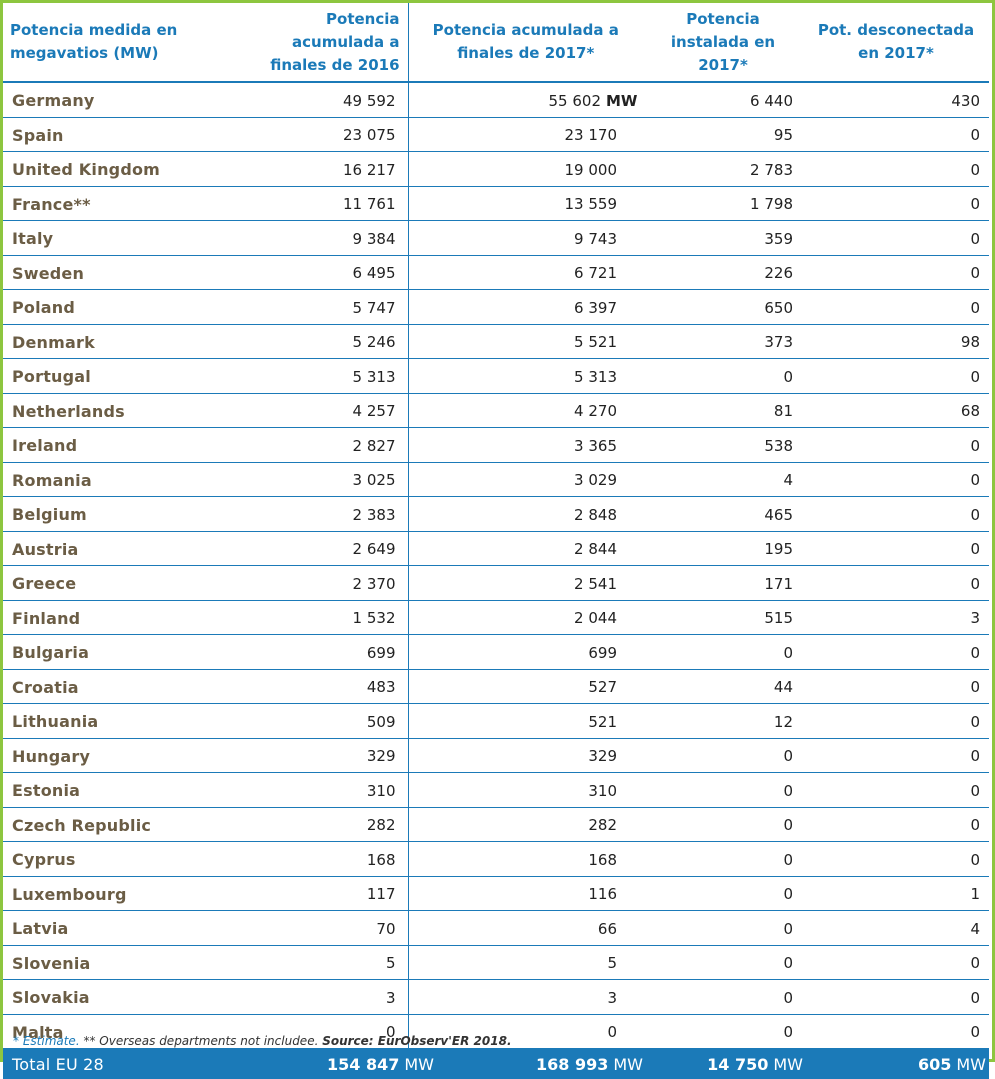 The image size is (995, 1079). What do you see at coordinates (723, 410) in the screenshot?
I see `installed-2017: 81` at bounding box center [723, 410].